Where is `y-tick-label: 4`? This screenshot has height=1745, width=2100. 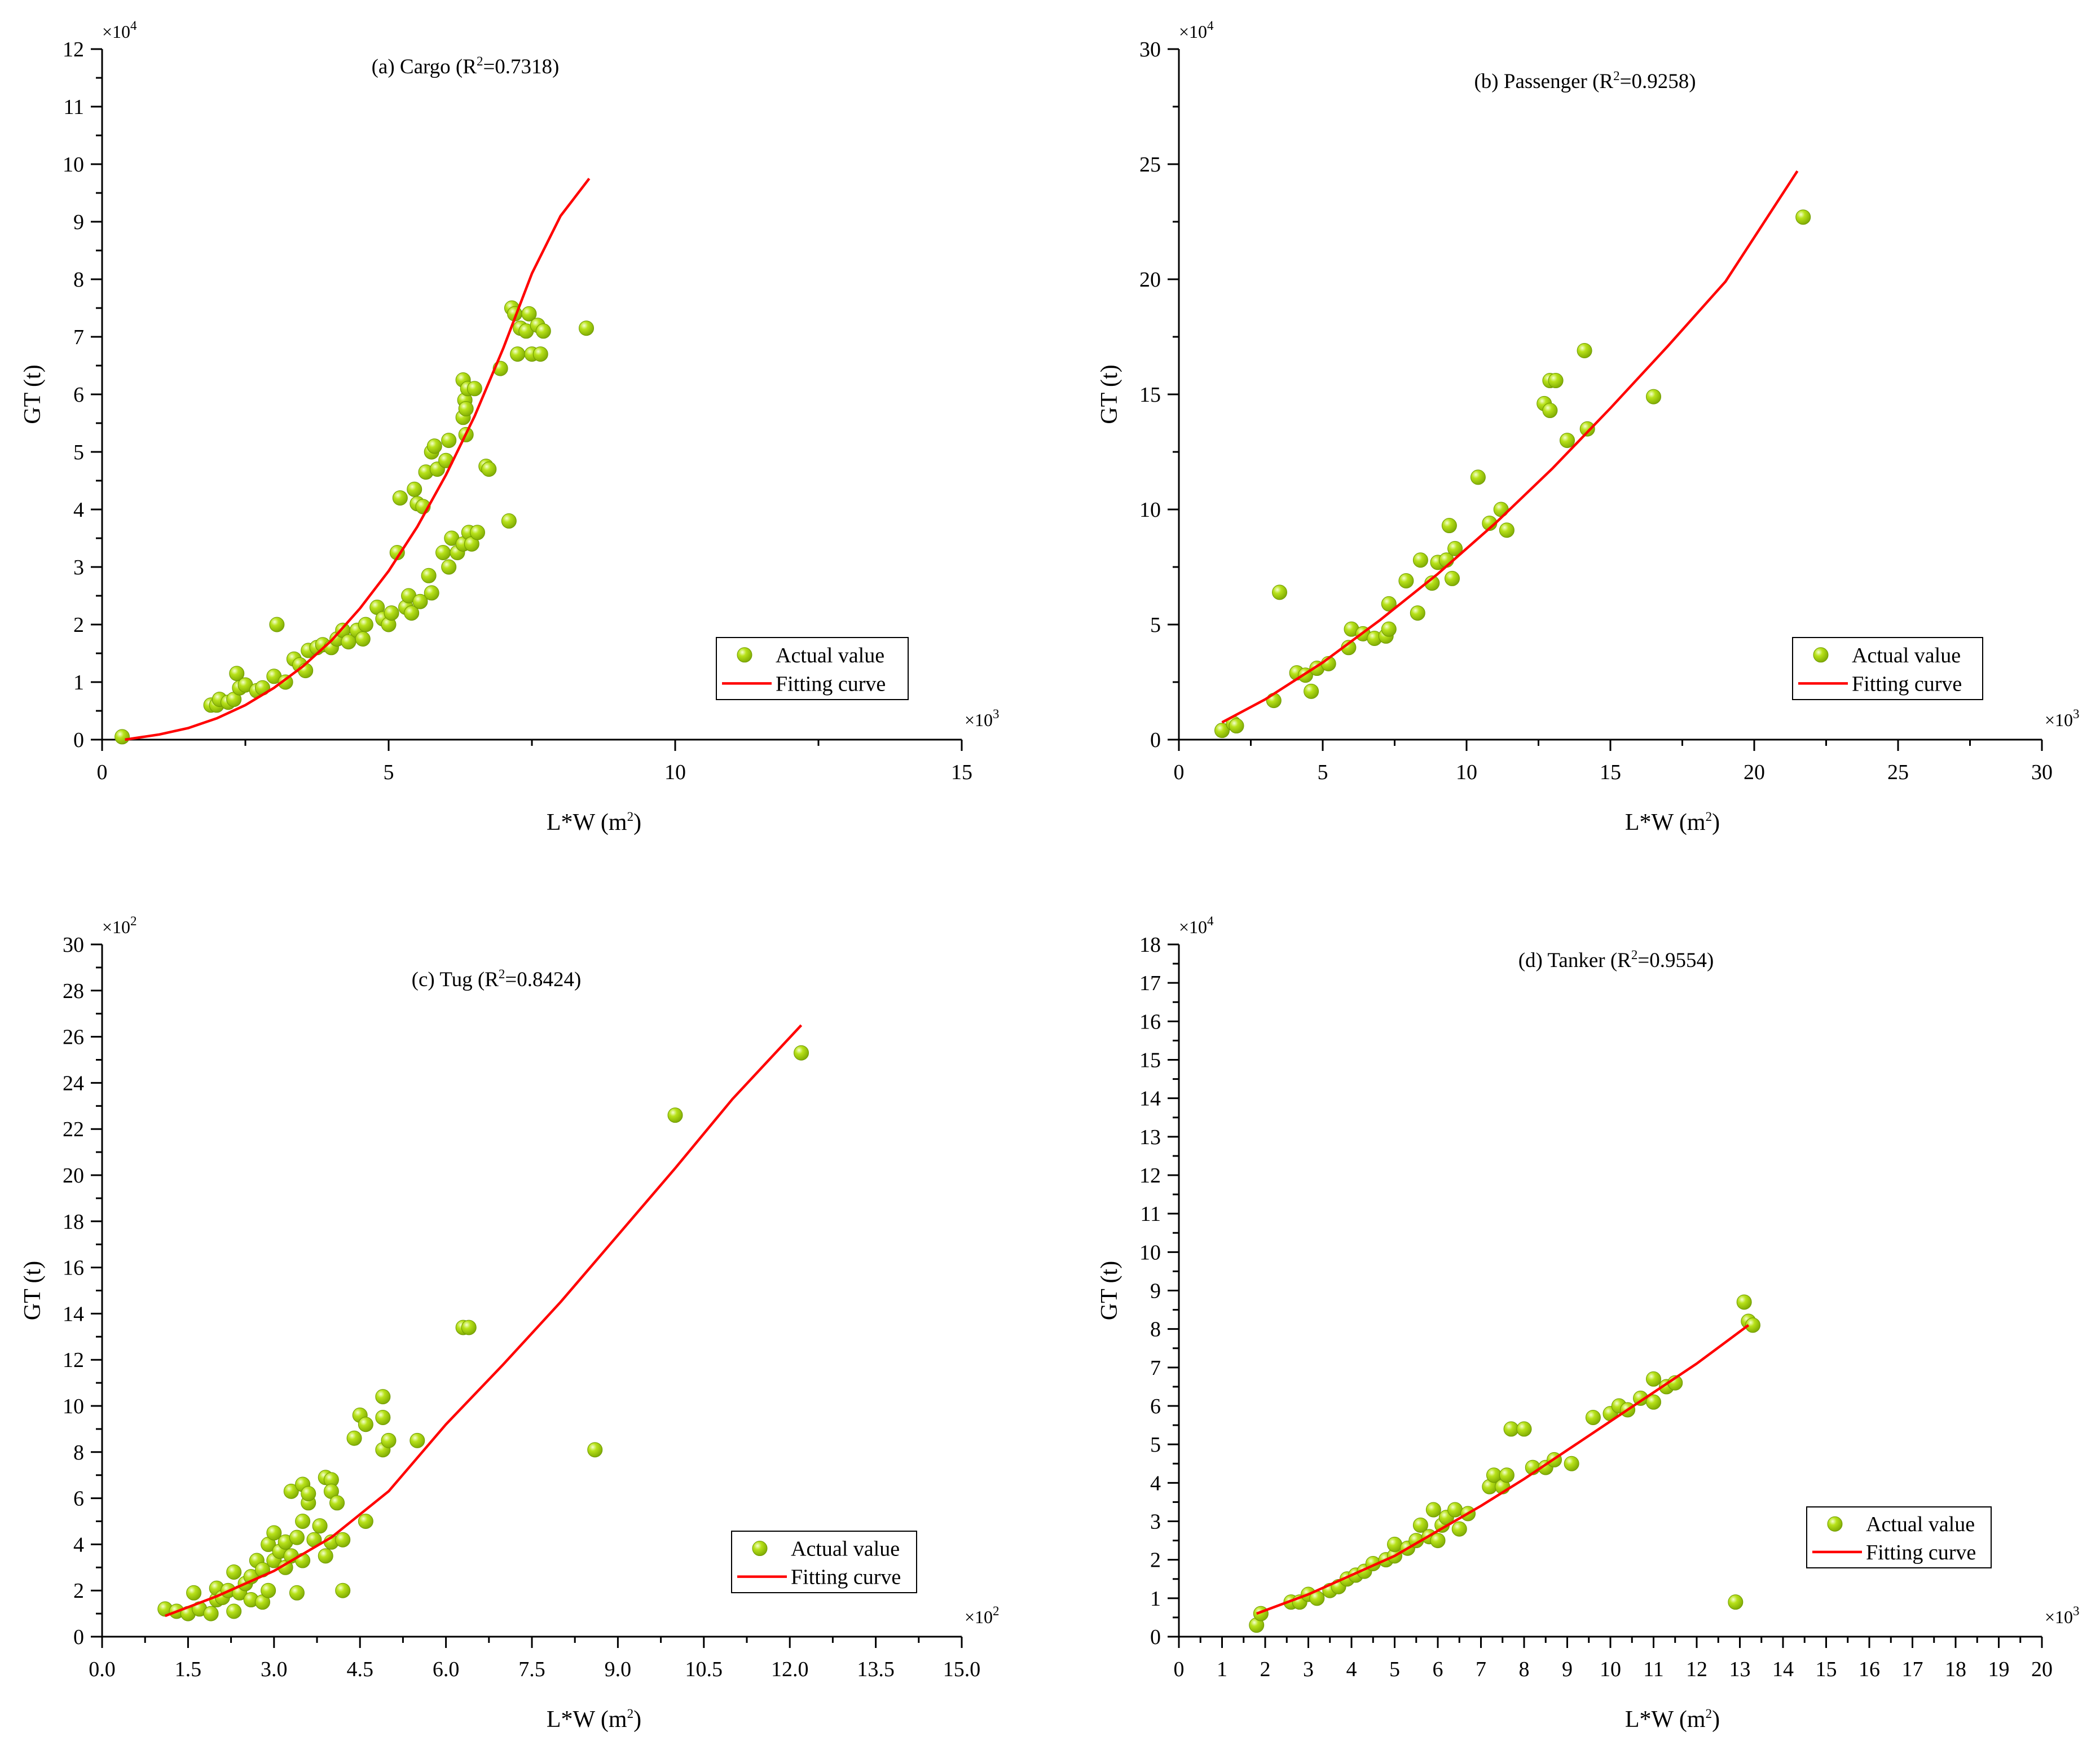
y-tick-label: 4 is located at coordinates (1155, 1483).